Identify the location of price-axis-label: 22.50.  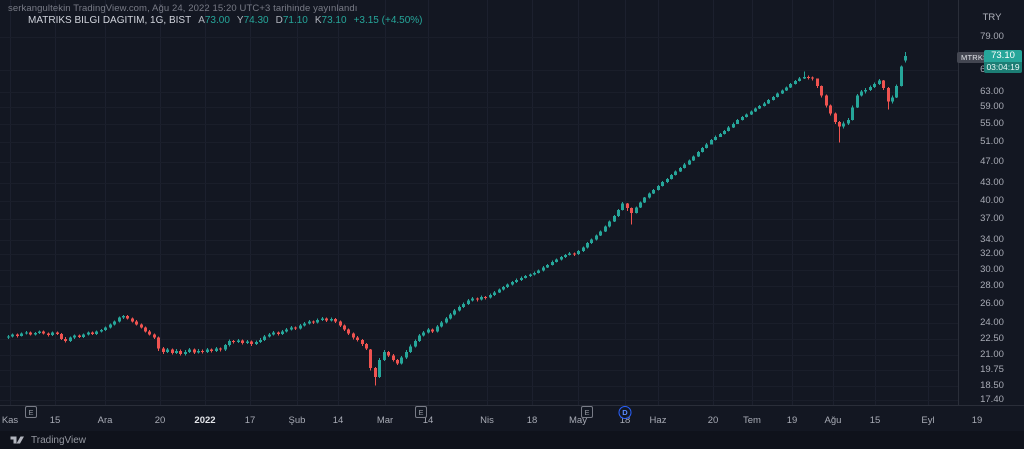
(992, 338).